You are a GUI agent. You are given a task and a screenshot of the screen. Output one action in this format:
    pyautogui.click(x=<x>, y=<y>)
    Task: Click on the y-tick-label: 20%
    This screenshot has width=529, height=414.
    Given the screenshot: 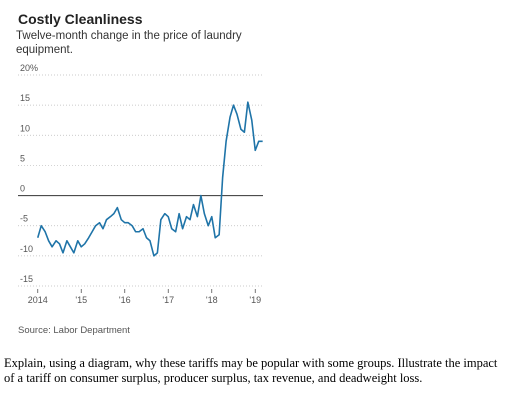 What is the action you would take?
    pyautogui.click(x=29, y=68)
    